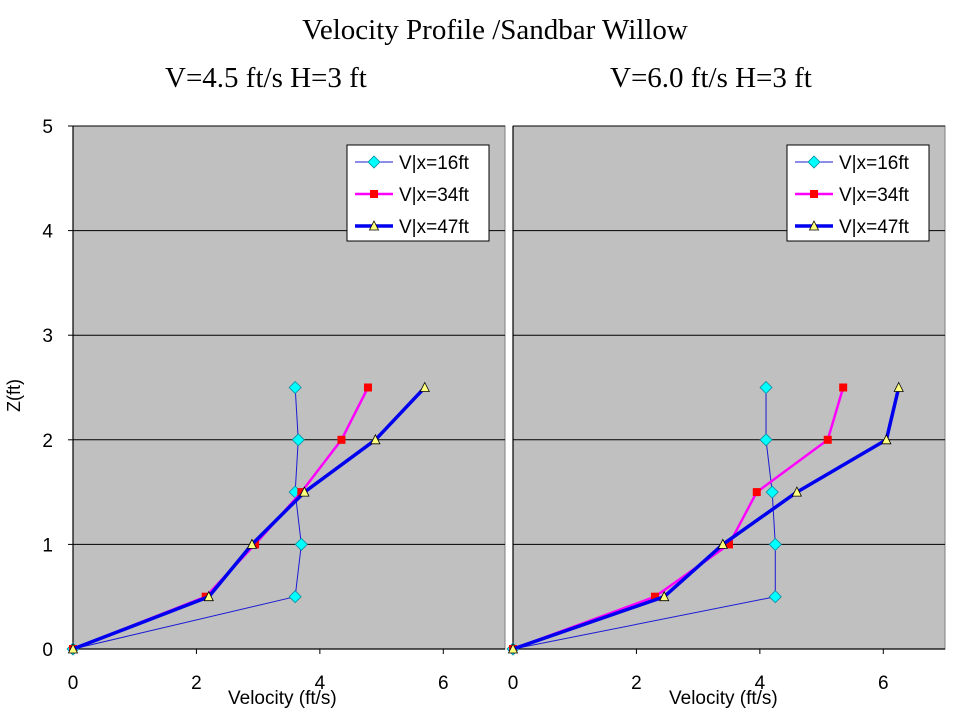  What do you see at coordinates (47, 545) in the screenshot?
I see `y-tick-label: 1` at bounding box center [47, 545].